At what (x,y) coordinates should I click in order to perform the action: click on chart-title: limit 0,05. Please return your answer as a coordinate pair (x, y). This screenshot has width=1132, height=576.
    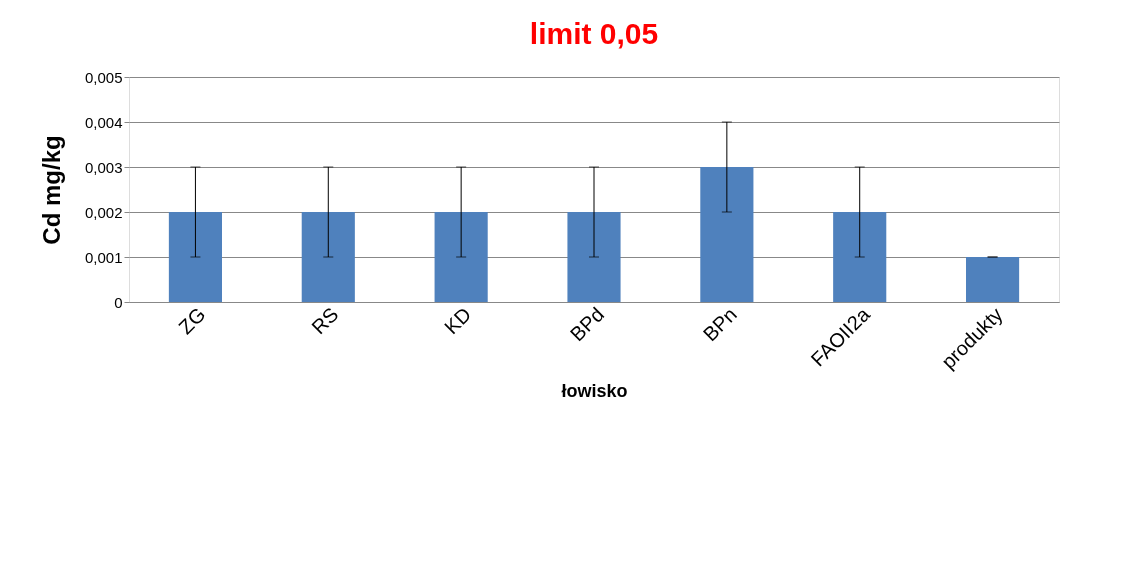
    Looking at the image, I should click on (594, 33).